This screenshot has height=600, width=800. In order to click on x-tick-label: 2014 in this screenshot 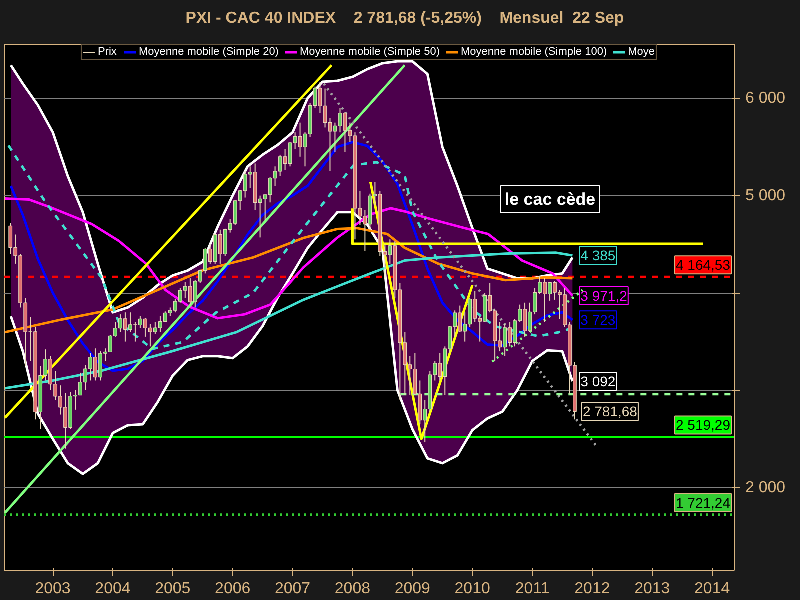, I will do `click(712, 589)`.